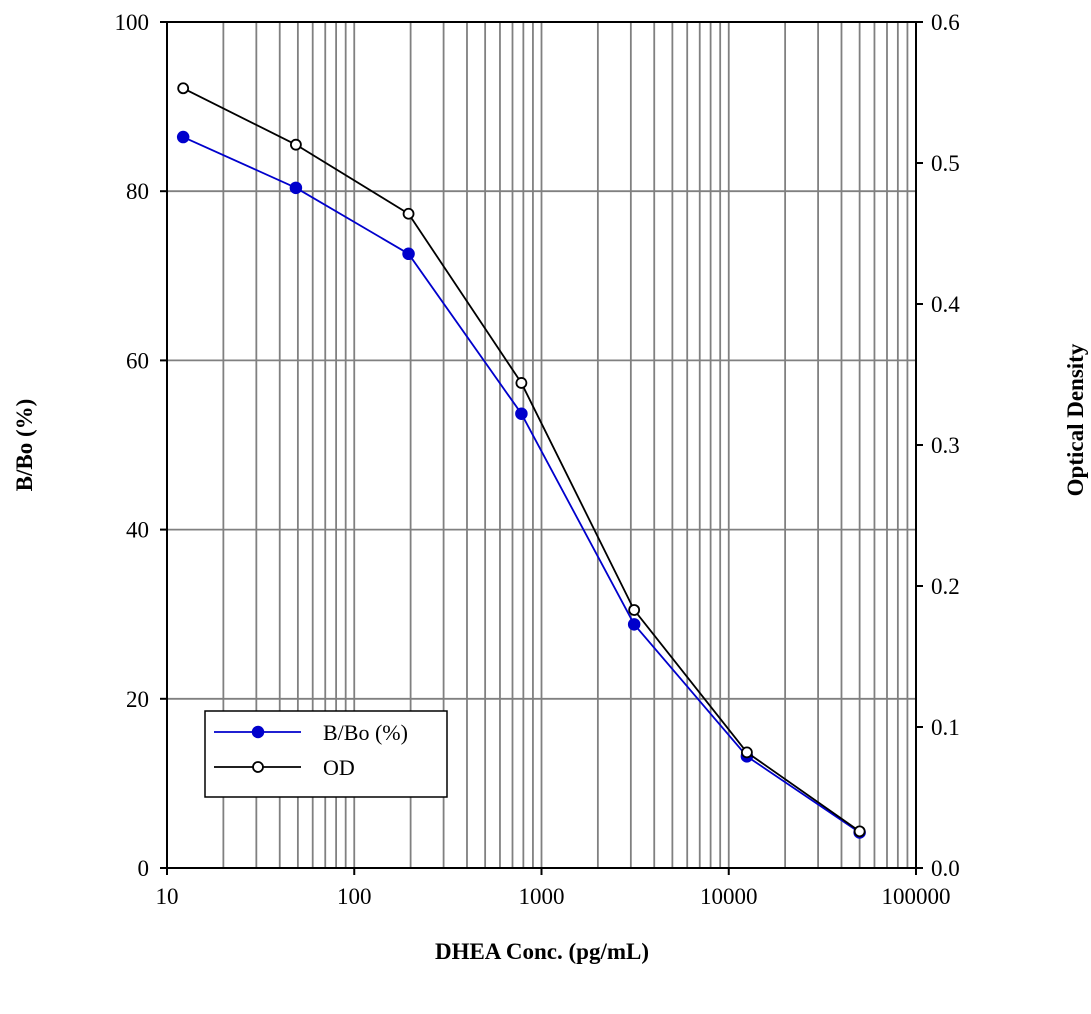 The height and width of the screenshot is (1014, 1091). Describe the element at coordinates (945, 163) in the screenshot. I see `y2-tick-label: 0.5` at that location.